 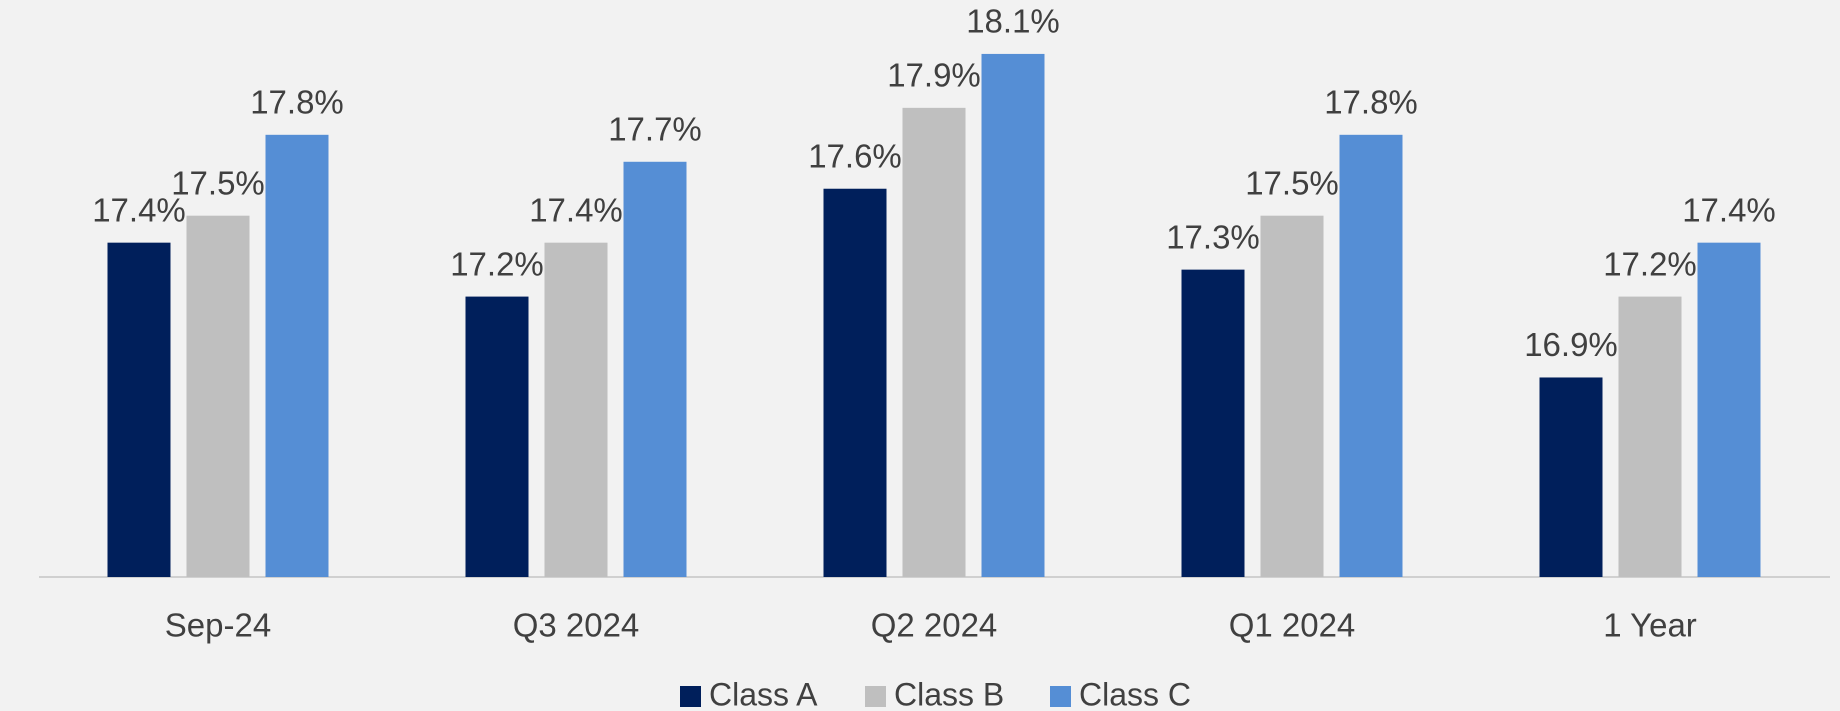 I want to click on data-label: 17.6%, so click(x=855, y=155).